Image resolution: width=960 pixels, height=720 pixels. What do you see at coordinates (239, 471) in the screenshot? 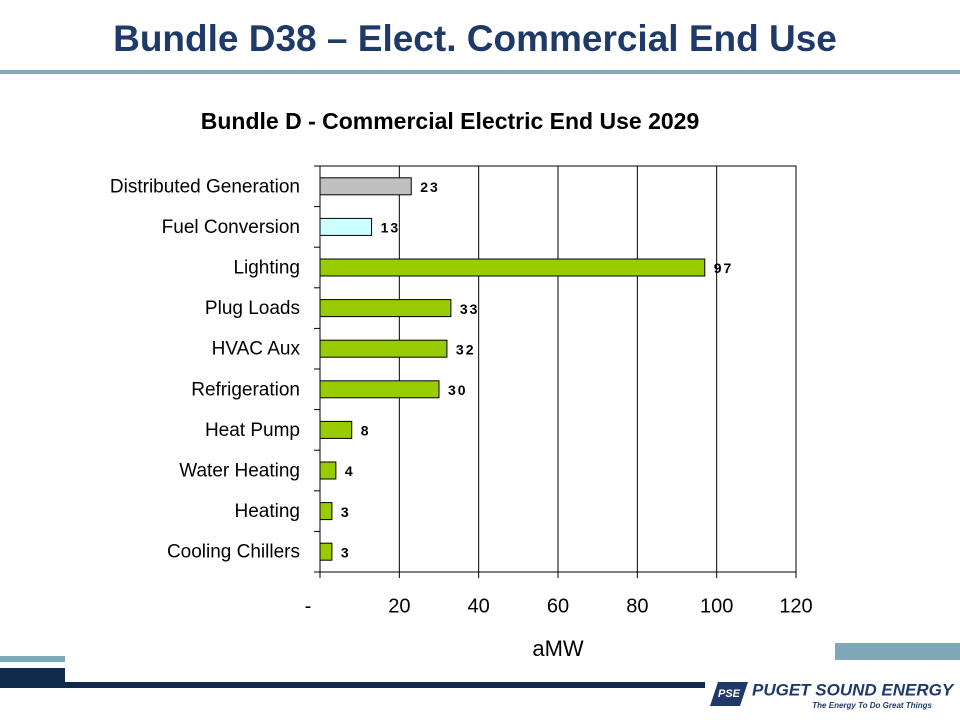
I see `y-tick-label: Water Heating` at bounding box center [239, 471].